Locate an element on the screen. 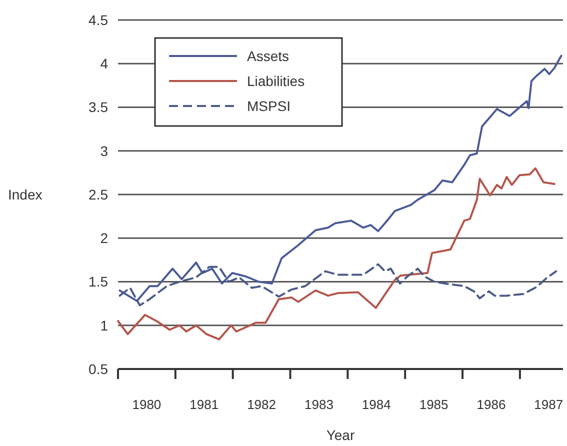  x-tick-label: 1980 is located at coordinates (147, 404).